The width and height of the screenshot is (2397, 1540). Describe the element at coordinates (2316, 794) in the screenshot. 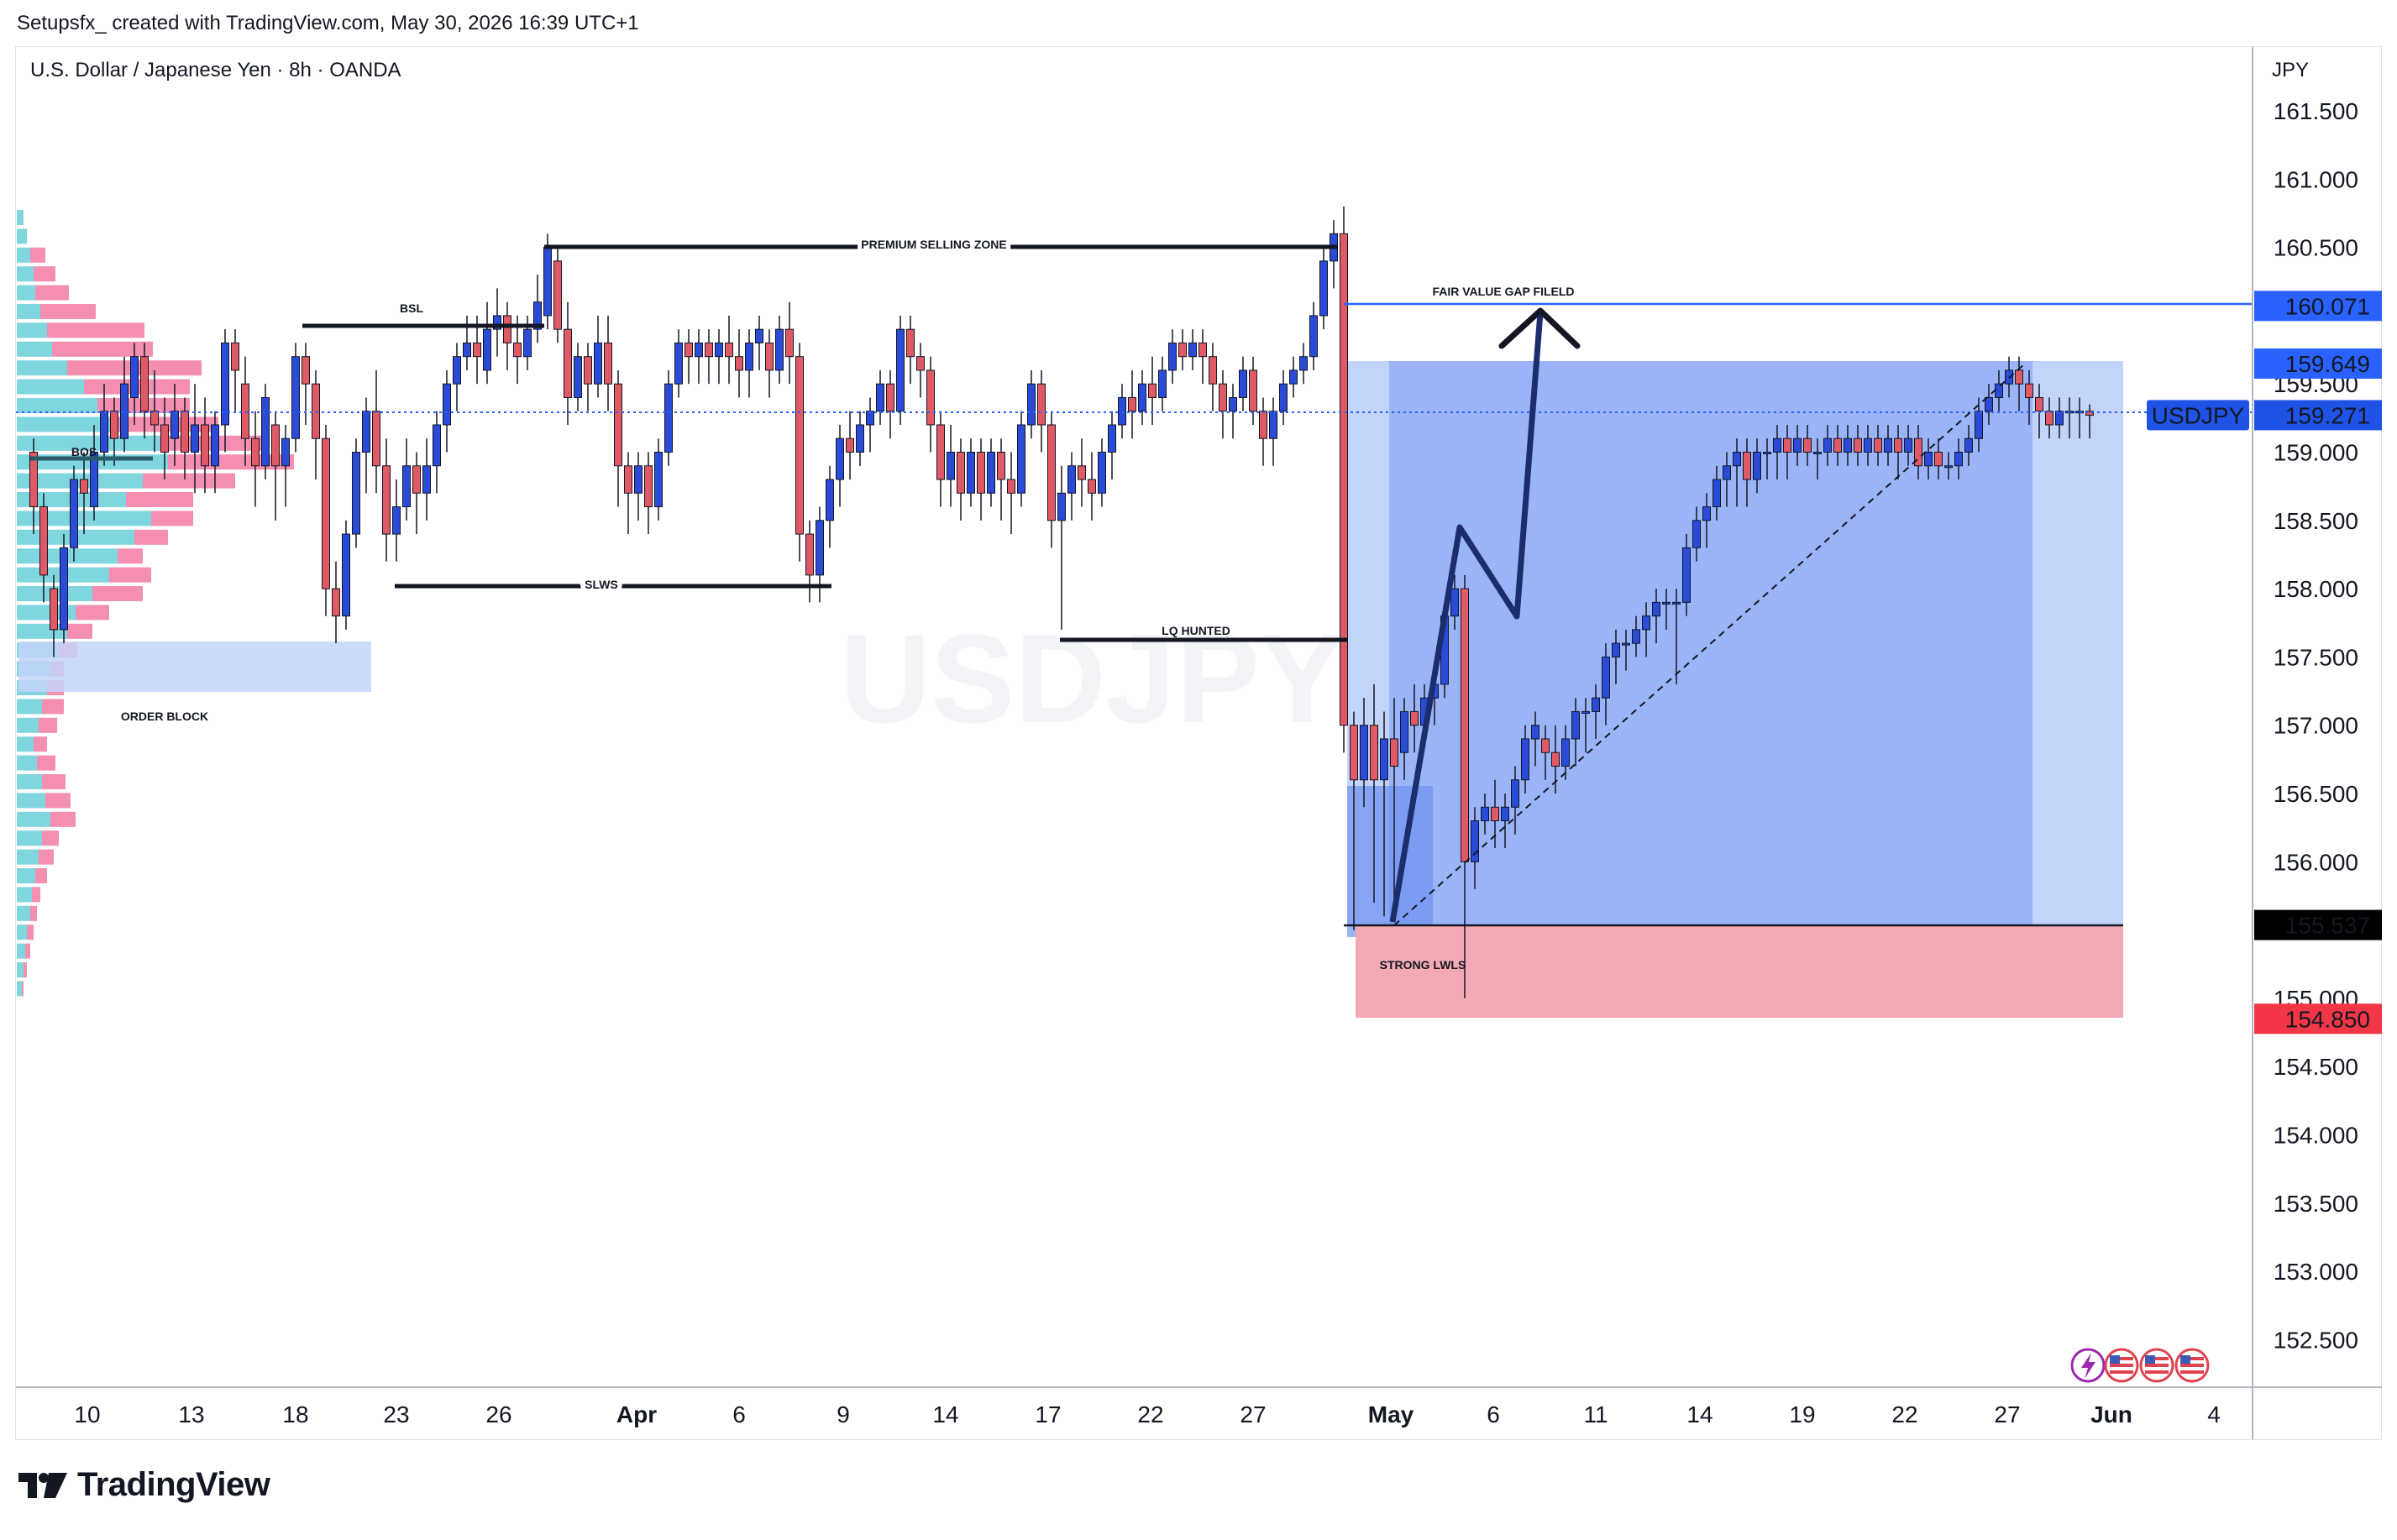

I see `price-tick: 156.500` at that location.